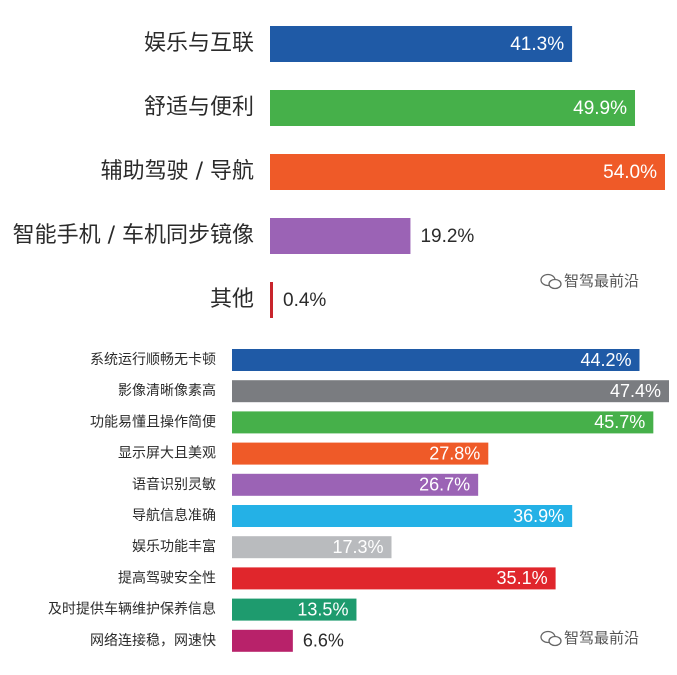  Describe the element at coordinates (199, 43) in the screenshot. I see `top-category-label: 娱乐与互联` at that location.